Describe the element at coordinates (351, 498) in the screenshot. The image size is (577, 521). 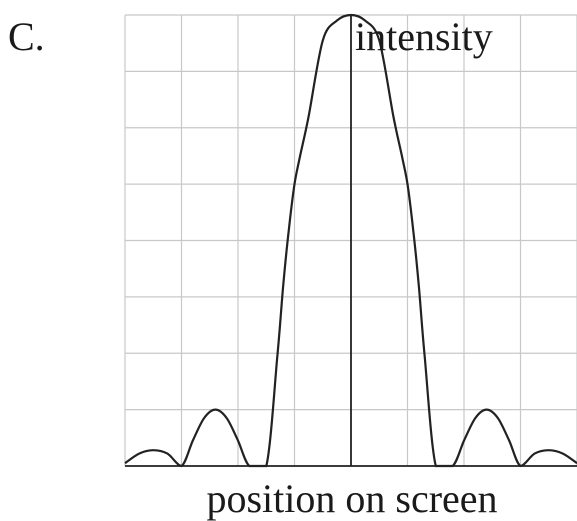
I see `x-axis-label: position on screen` at that location.